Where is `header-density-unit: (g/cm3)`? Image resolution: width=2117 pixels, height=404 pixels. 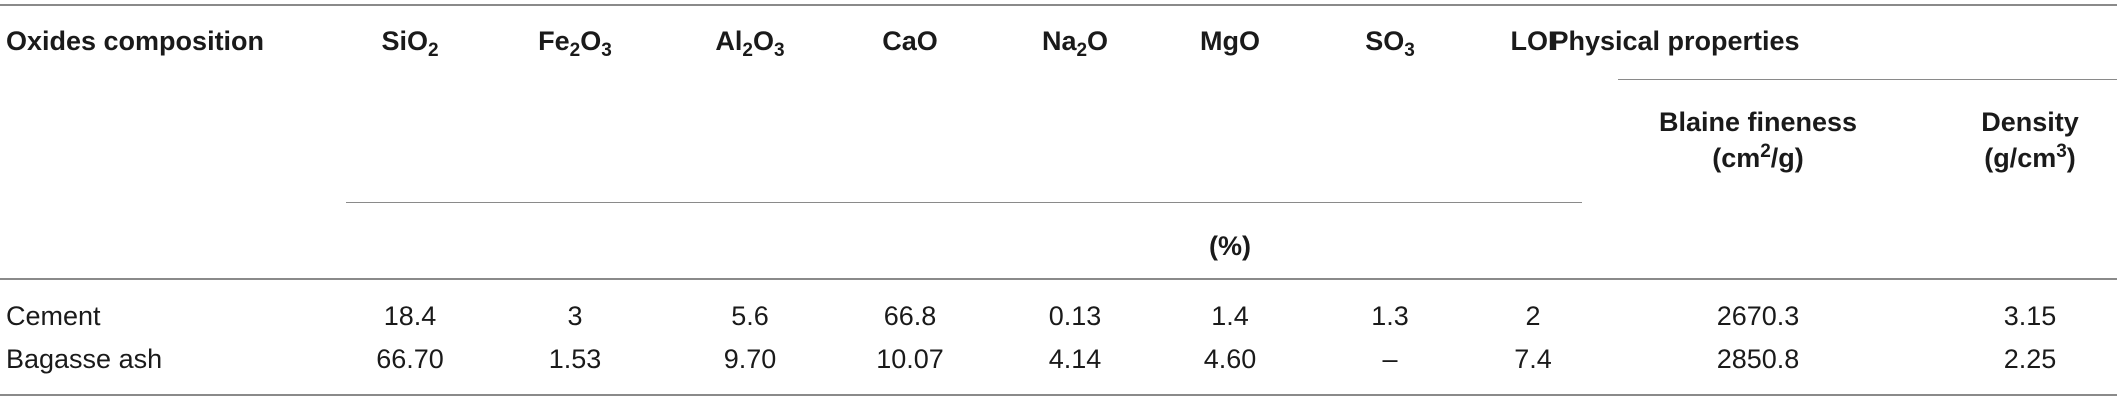 header-density-unit: (g/cm3) is located at coordinates (2030, 157).